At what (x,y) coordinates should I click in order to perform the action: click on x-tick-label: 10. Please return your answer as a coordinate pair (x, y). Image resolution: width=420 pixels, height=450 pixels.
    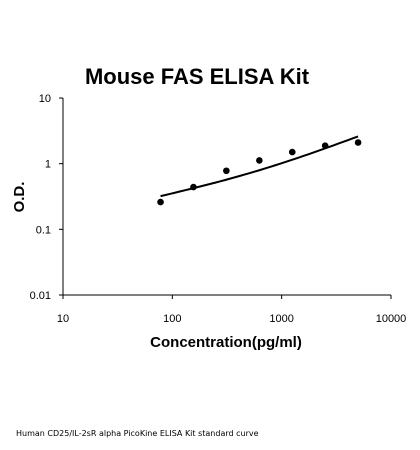
    Looking at the image, I should click on (63, 319).